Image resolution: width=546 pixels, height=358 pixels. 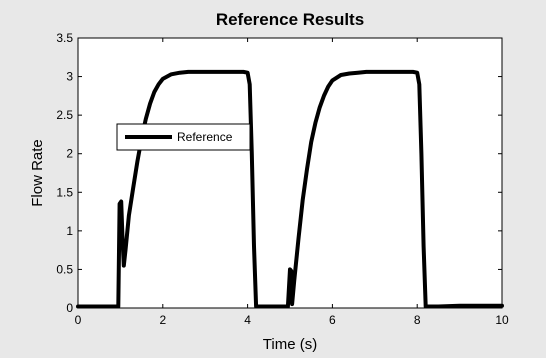 I want to click on x-tick-label: 8, so click(x=417, y=320).